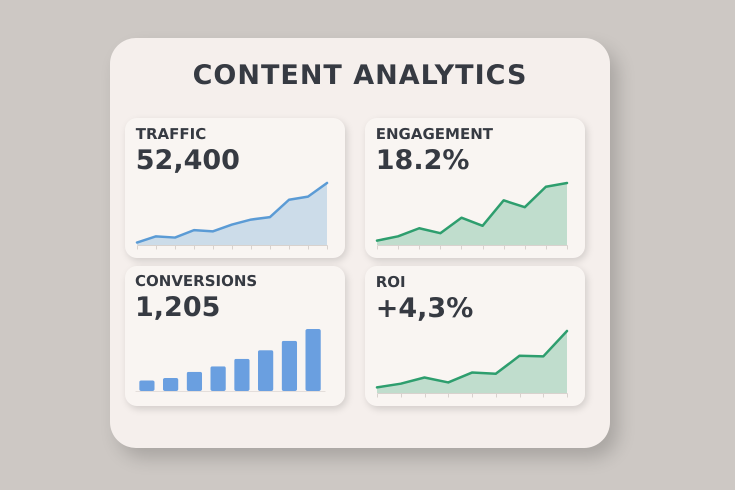 This screenshot has width=735, height=490. I want to click on chart-subtitle: +4,3%, so click(425, 308).